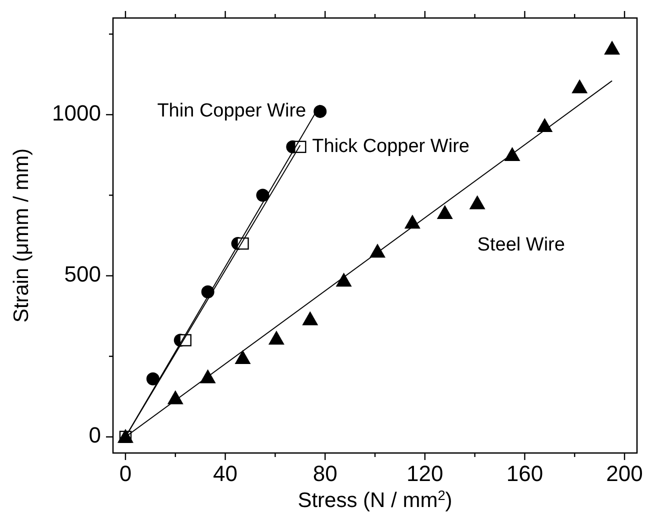  What do you see at coordinates (125, 473) in the screenshot?
I see `x-tick-label: 0` at bounding box center [125, 473].